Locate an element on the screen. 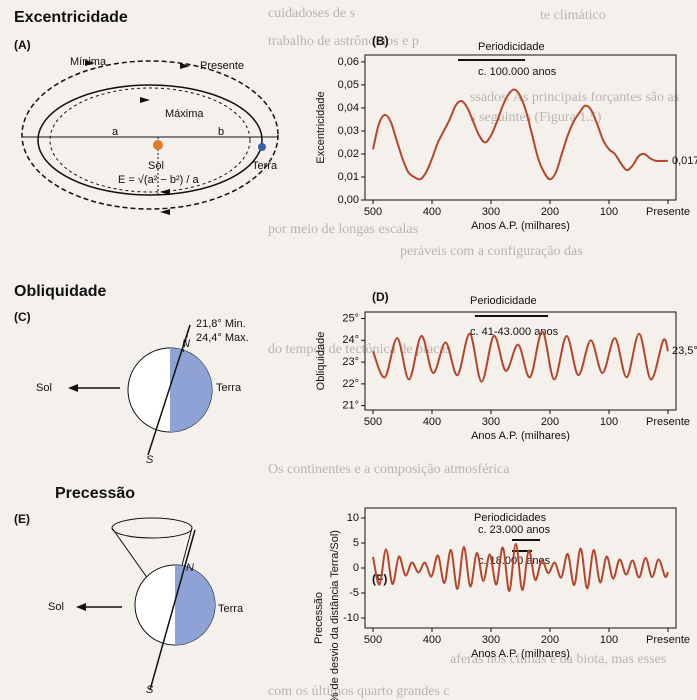  bg-line: do tempo) de tectônica de placas is located at coordinates (359, 349).